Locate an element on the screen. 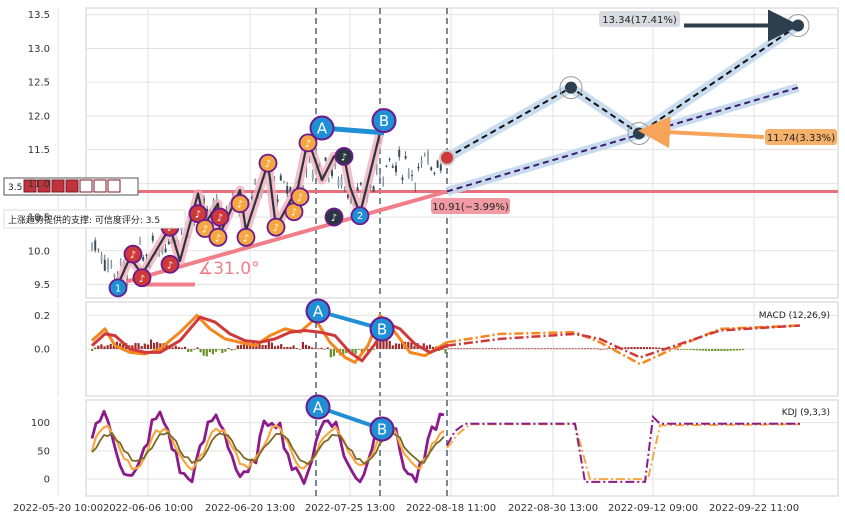  kdj-point-b-label: B is located at coordinates (382, 430).